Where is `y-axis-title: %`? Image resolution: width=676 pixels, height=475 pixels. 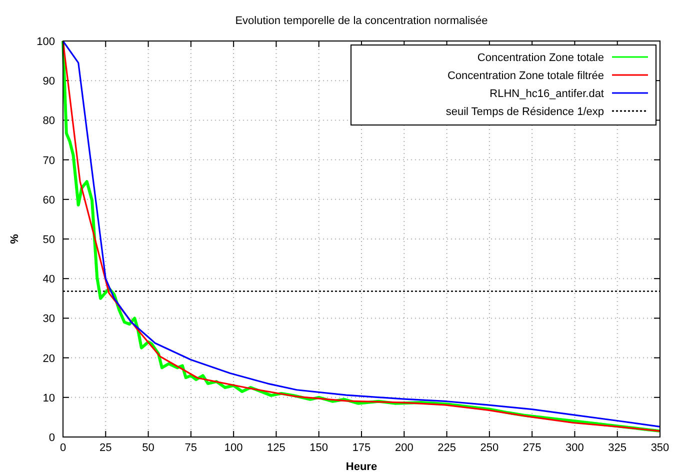 y-axis-title: % is located at coordinates (15, 239).